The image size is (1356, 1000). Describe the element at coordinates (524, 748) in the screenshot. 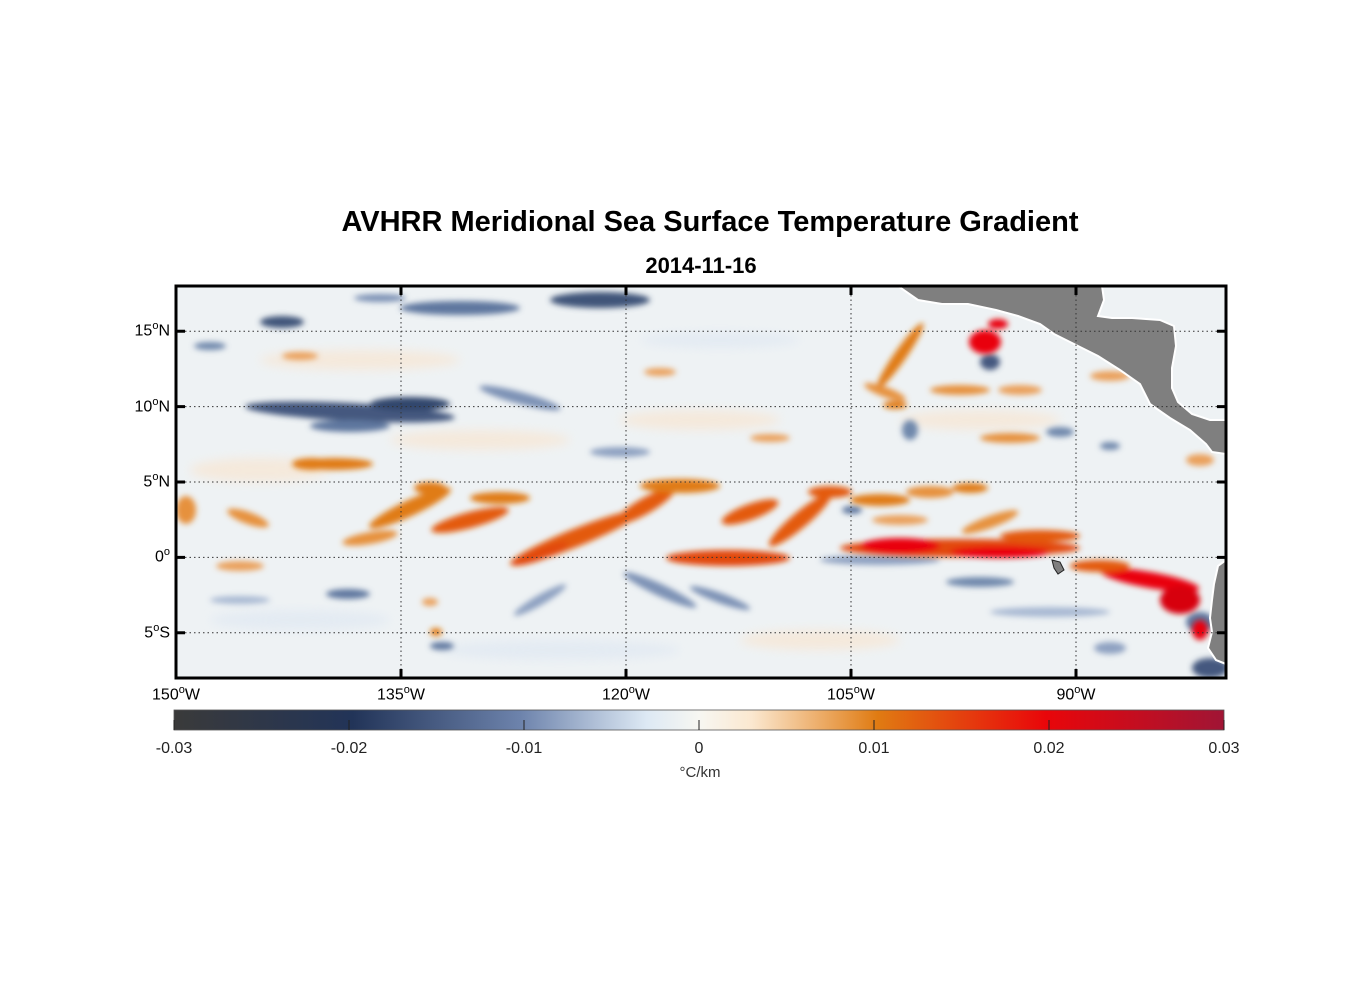

I see `colorbar-tick-label: -0.01` at that location.